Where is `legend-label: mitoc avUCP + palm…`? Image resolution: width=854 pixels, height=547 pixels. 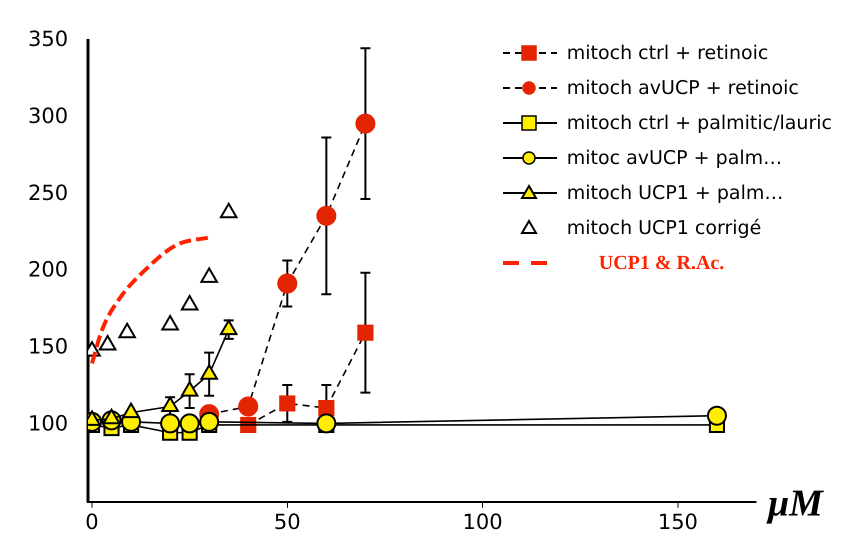 legend-label: mitoc avUCP + palm… is located at coordinates (674, 158).